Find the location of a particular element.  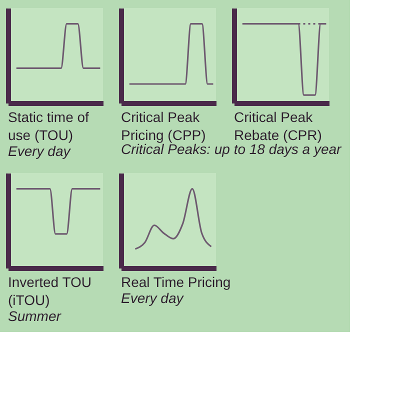

text: Summer is located at coordinates (35, 316).